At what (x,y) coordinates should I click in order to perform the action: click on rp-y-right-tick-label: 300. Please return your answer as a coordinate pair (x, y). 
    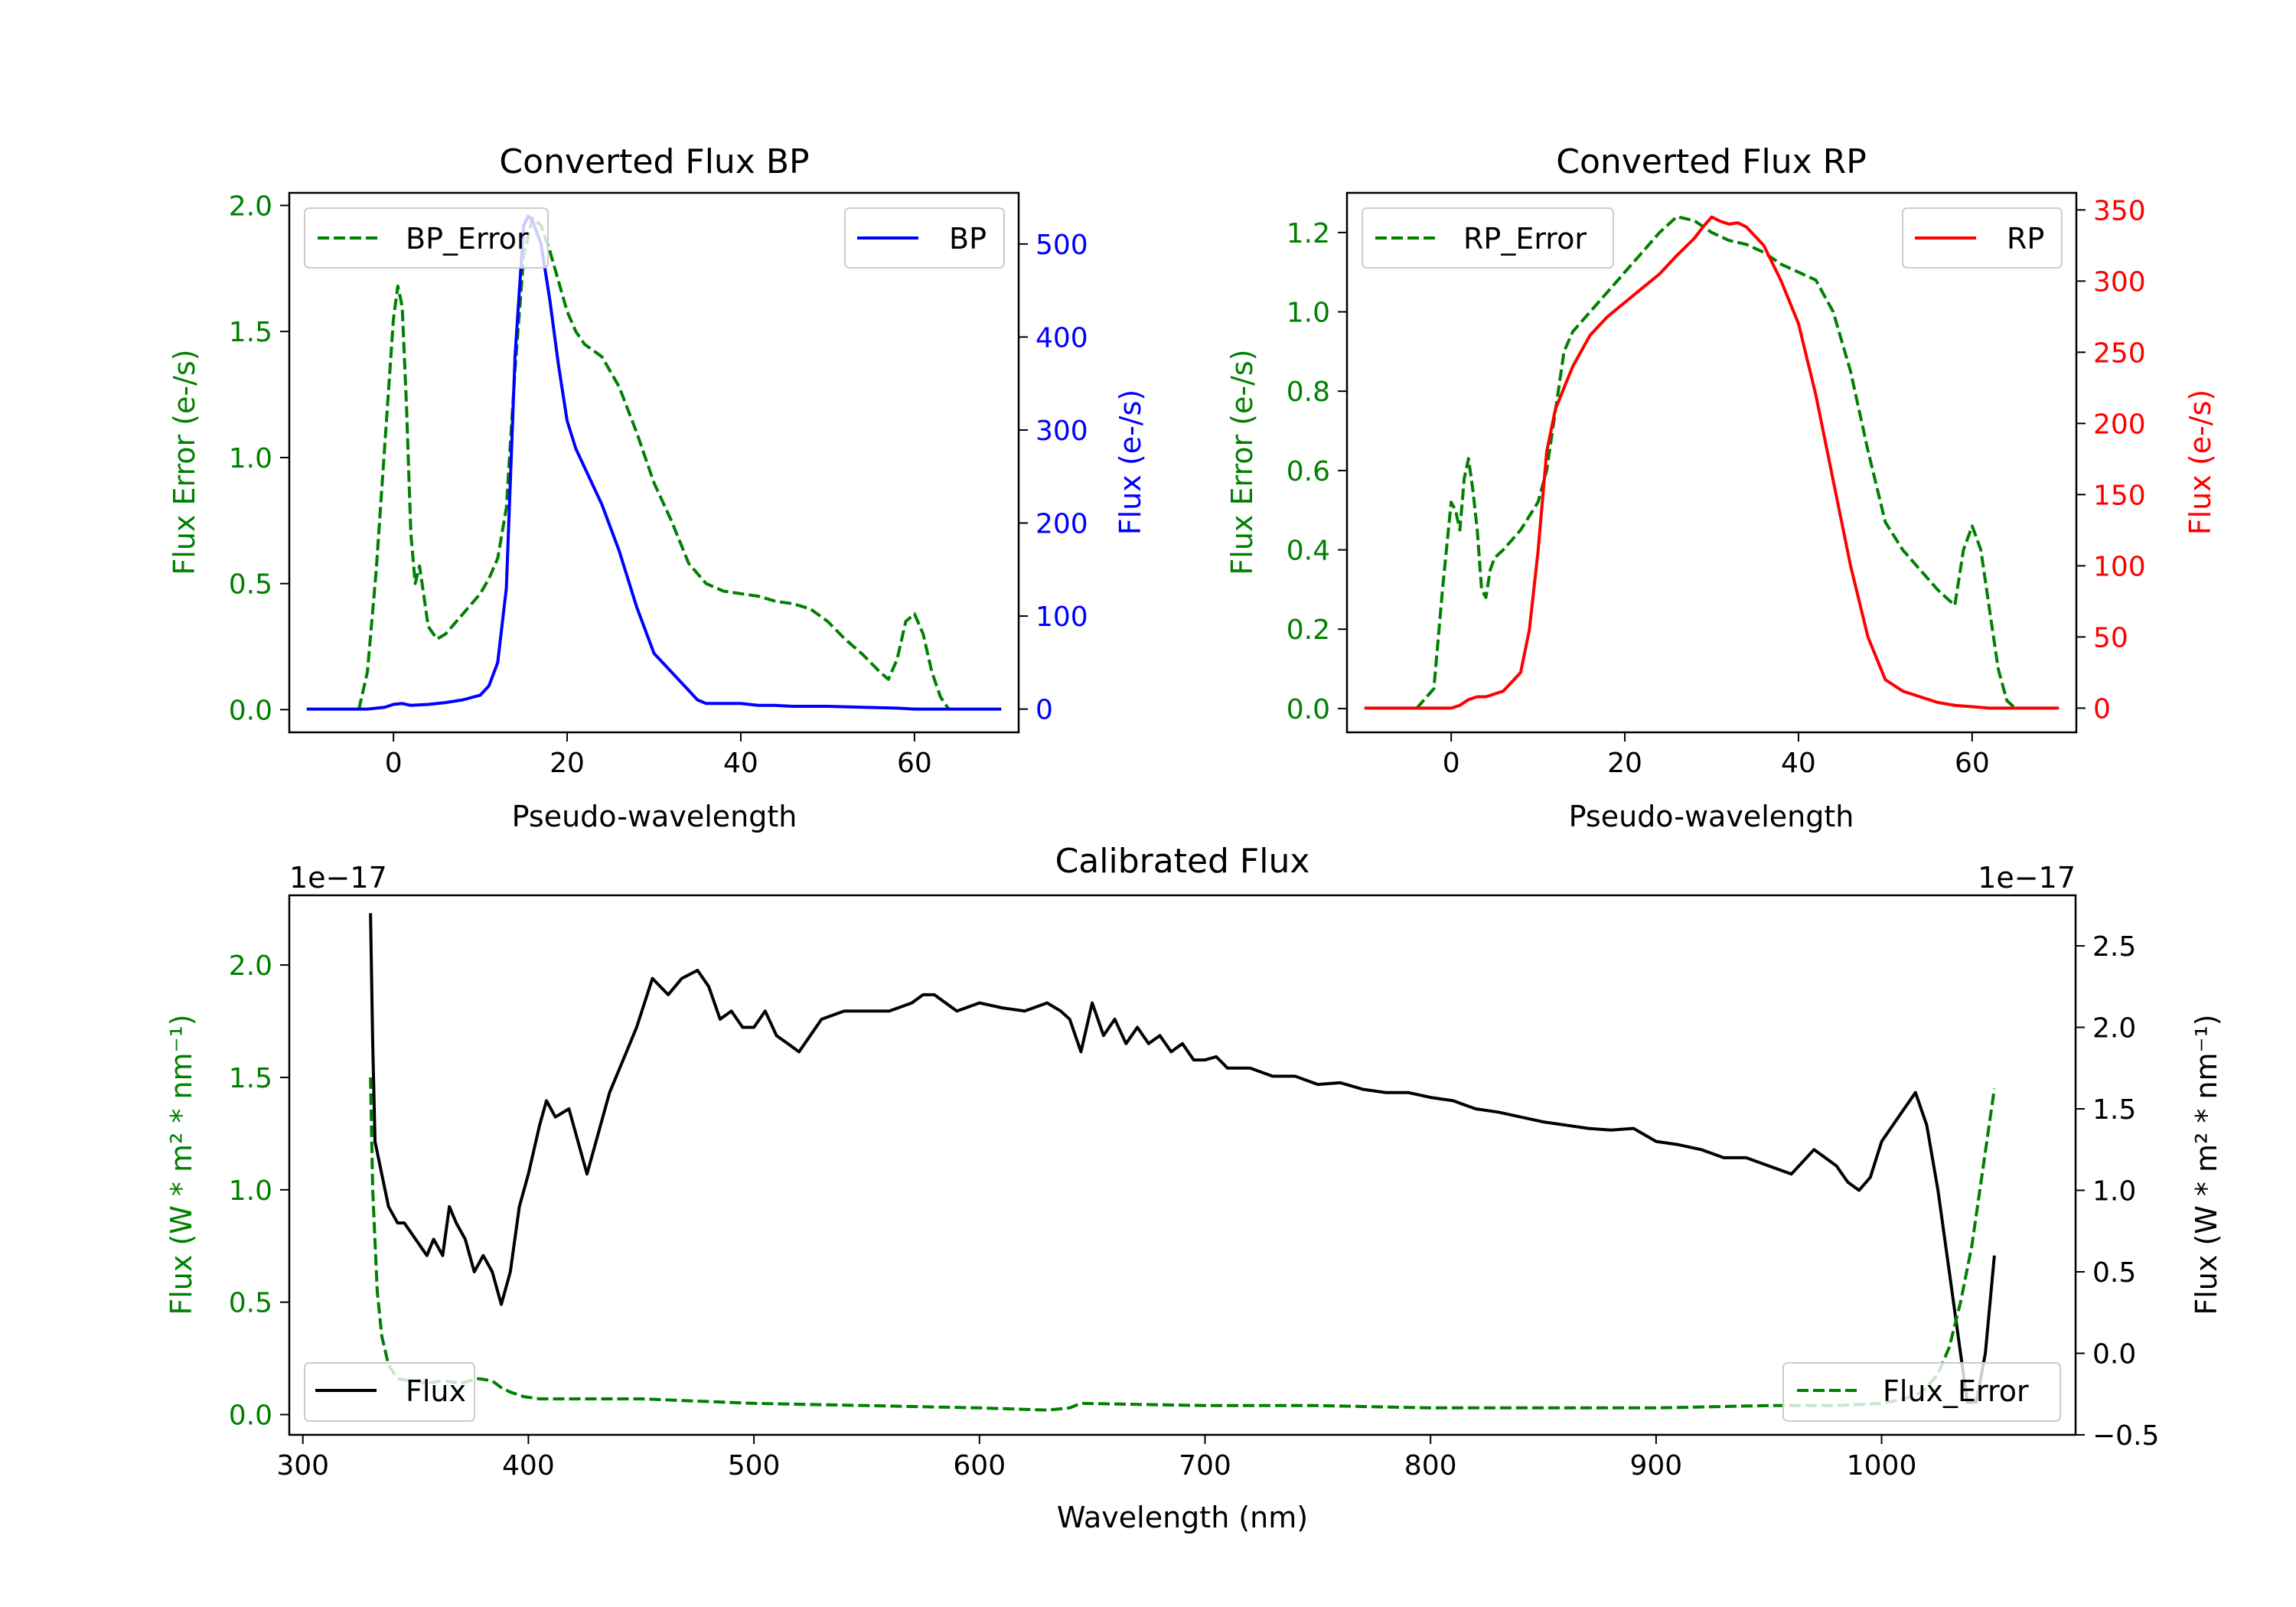
    Looking at the image, I should click on (2119, 282).